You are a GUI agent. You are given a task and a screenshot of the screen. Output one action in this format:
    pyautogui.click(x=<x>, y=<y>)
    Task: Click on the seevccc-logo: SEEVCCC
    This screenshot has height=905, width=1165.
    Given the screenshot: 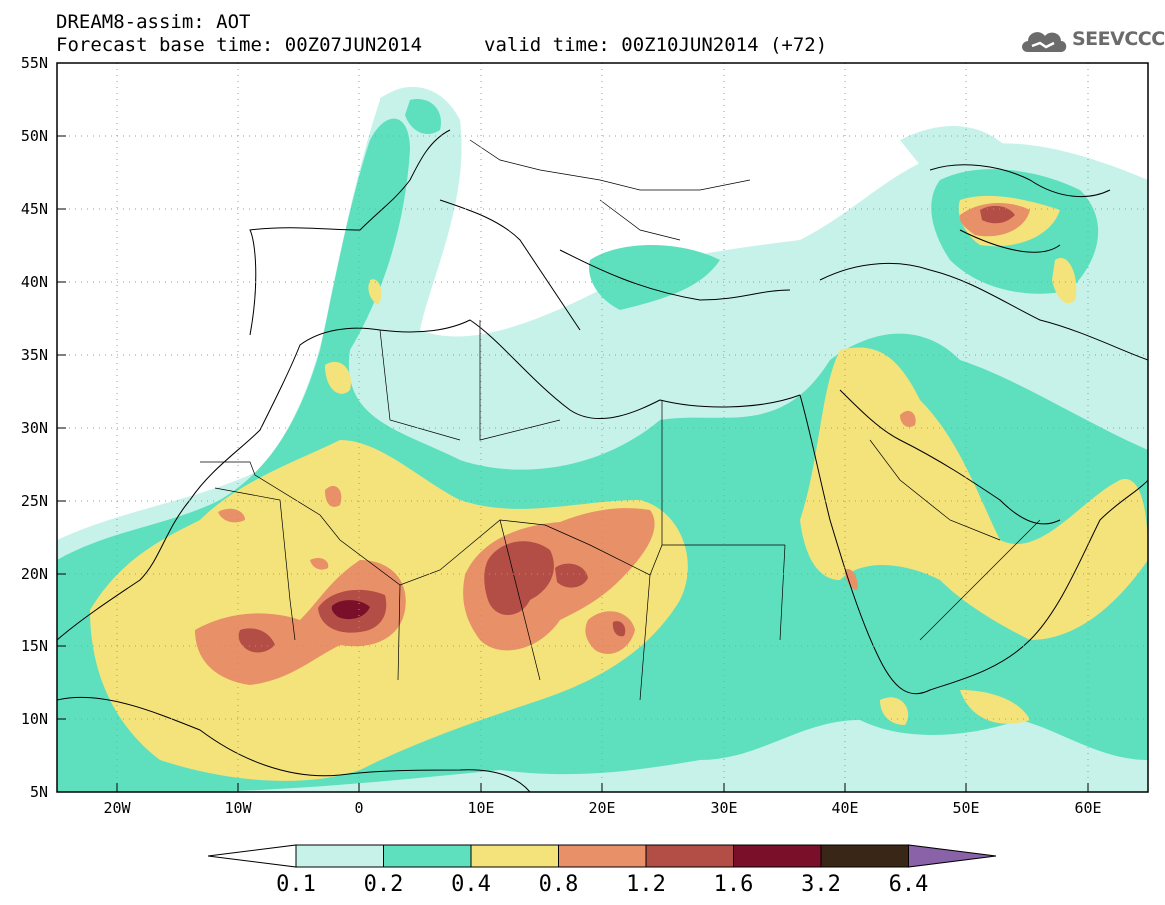 What is the action you would take?
    pyautogui.click(x=1091, y=41)
    